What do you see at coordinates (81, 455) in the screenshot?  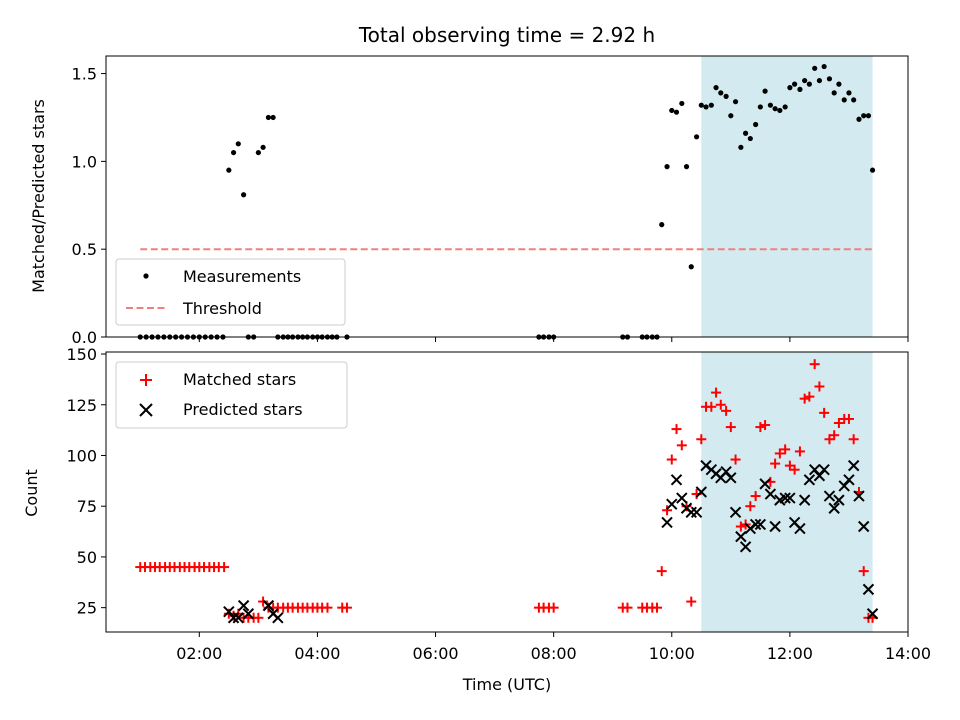 I see `bottom-ytick-label: 100` at bounding box center [81, 455].